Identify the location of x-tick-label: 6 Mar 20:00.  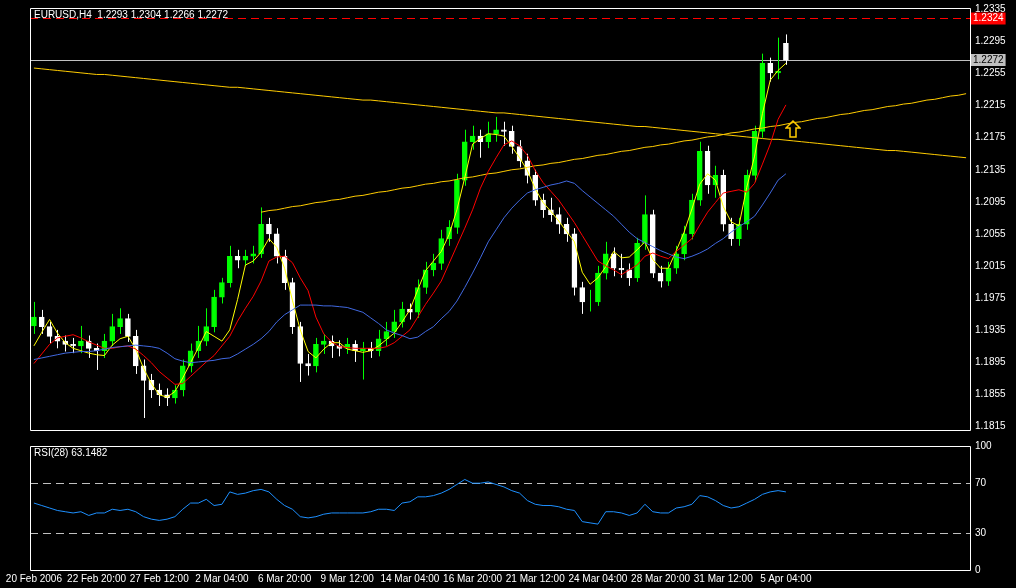
(284, 578).